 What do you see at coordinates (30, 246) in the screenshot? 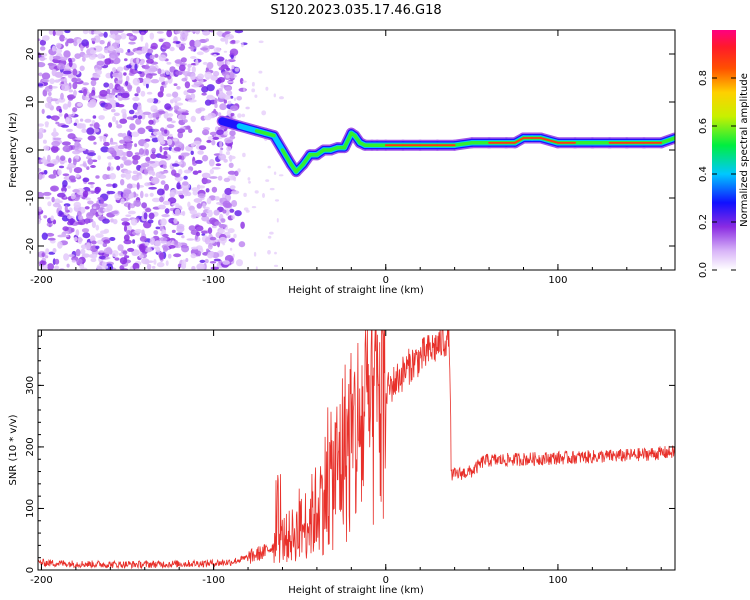
I see `y-tick-label: -20` at bounding box center [30, 246].